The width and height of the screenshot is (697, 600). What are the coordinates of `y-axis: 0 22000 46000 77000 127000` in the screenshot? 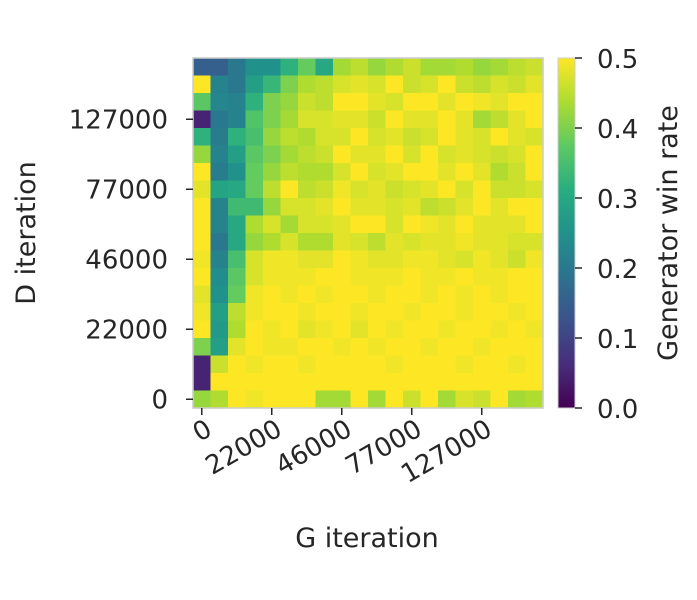 It's located at (131, 260).